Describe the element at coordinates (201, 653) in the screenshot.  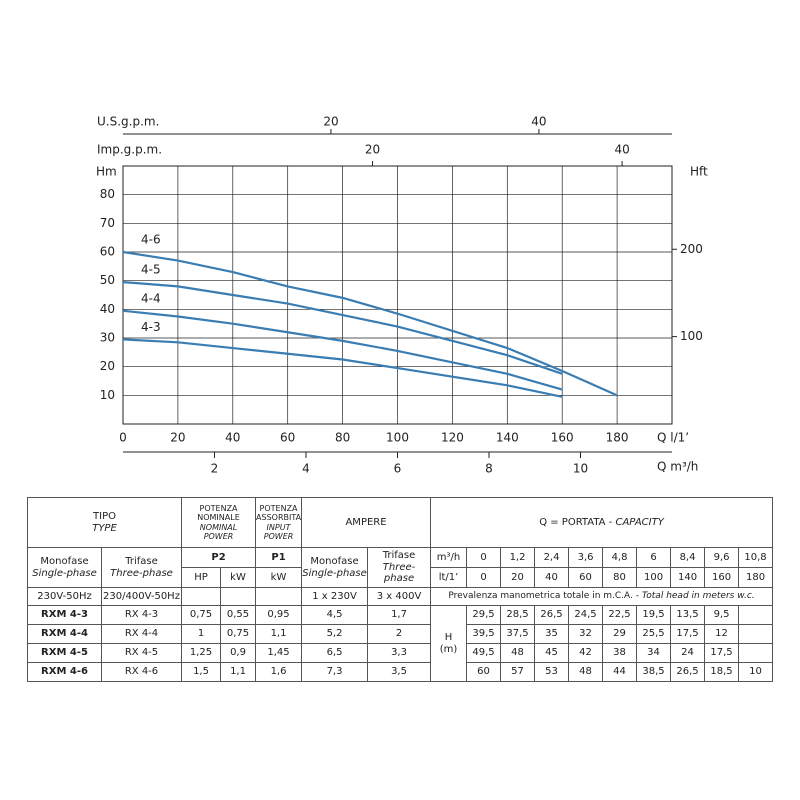
I see `spec: 1,25` at that location.